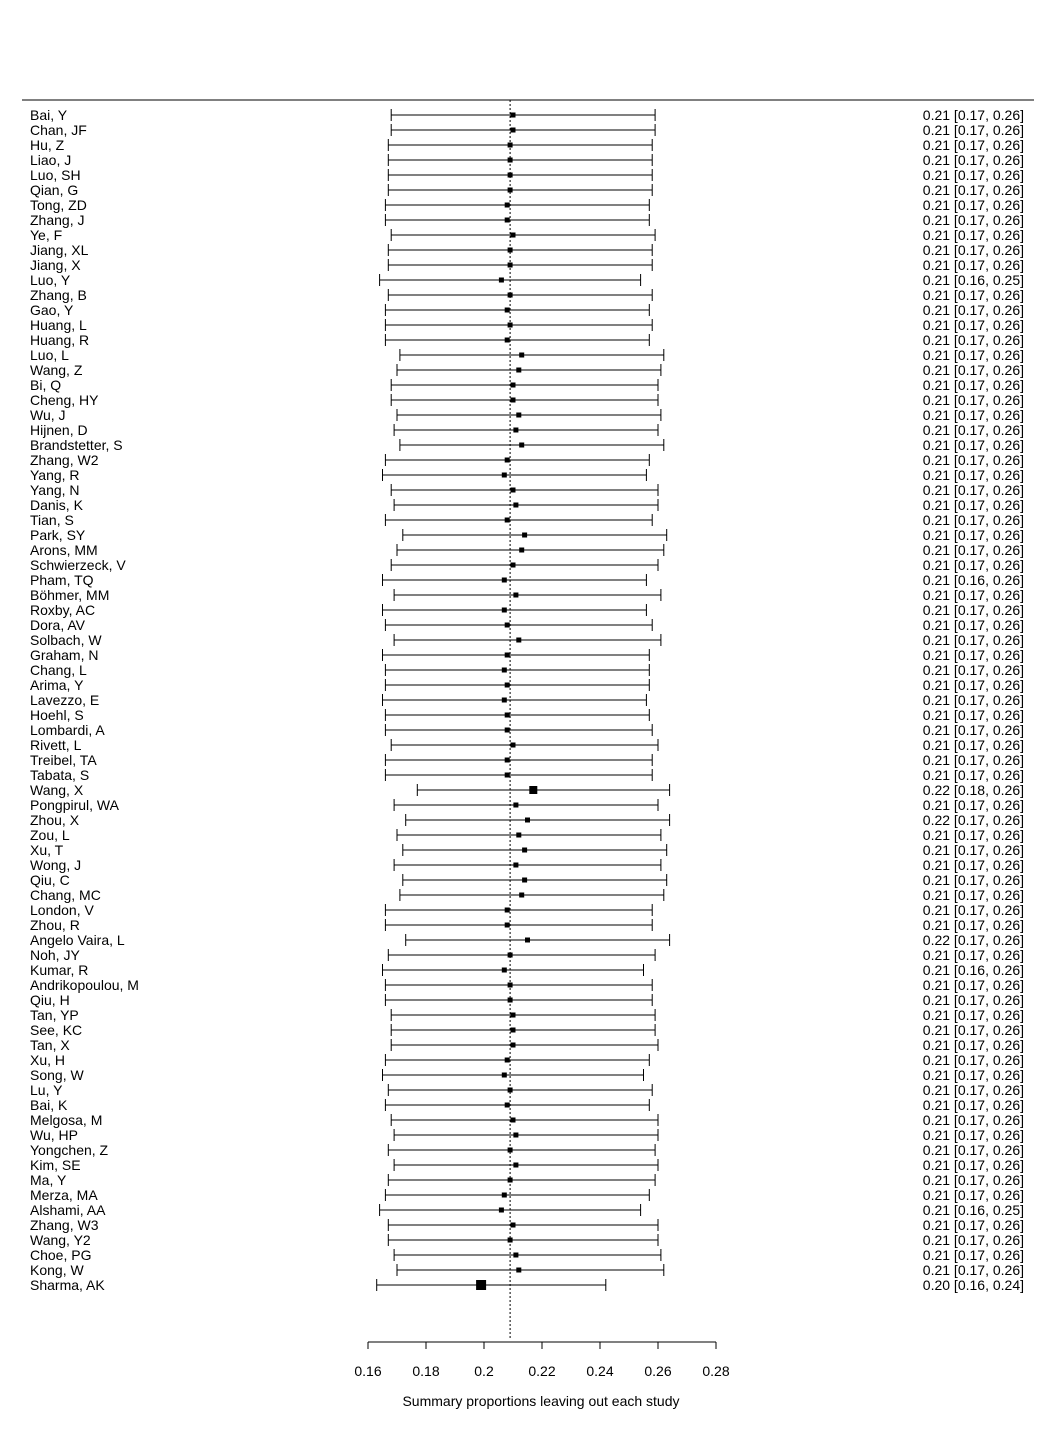 The image size is (1056, 1440). What do you see at coordinates (48, 1180) in the screenshot?
I see `study-name: Ma, Y` at bounding box center [48, 1180].